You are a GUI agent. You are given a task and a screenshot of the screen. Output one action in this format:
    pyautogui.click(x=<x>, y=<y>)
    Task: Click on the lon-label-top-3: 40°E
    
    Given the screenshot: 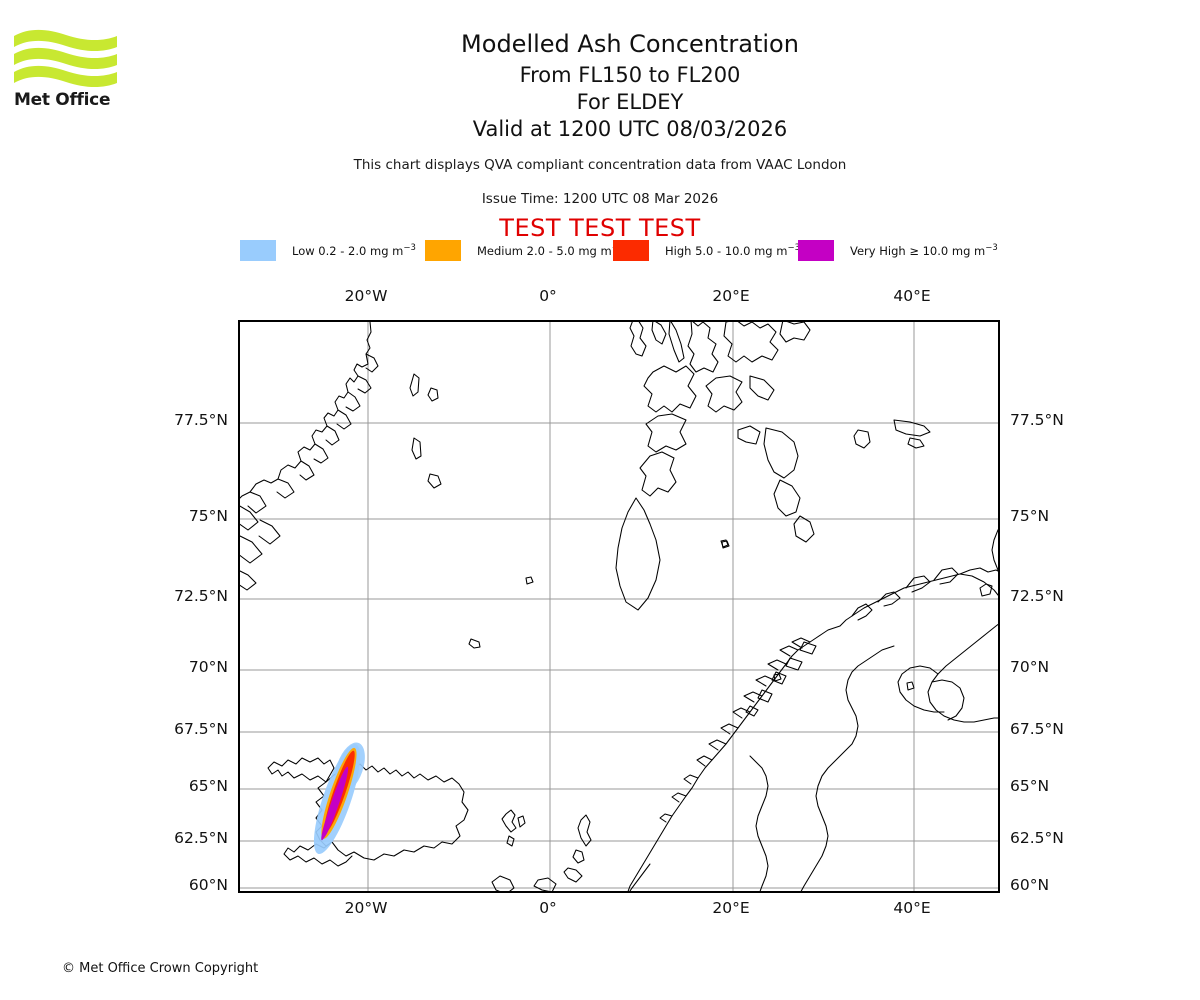 What is the action you would take?
    pyautogui.click(x=912, y=296)
    